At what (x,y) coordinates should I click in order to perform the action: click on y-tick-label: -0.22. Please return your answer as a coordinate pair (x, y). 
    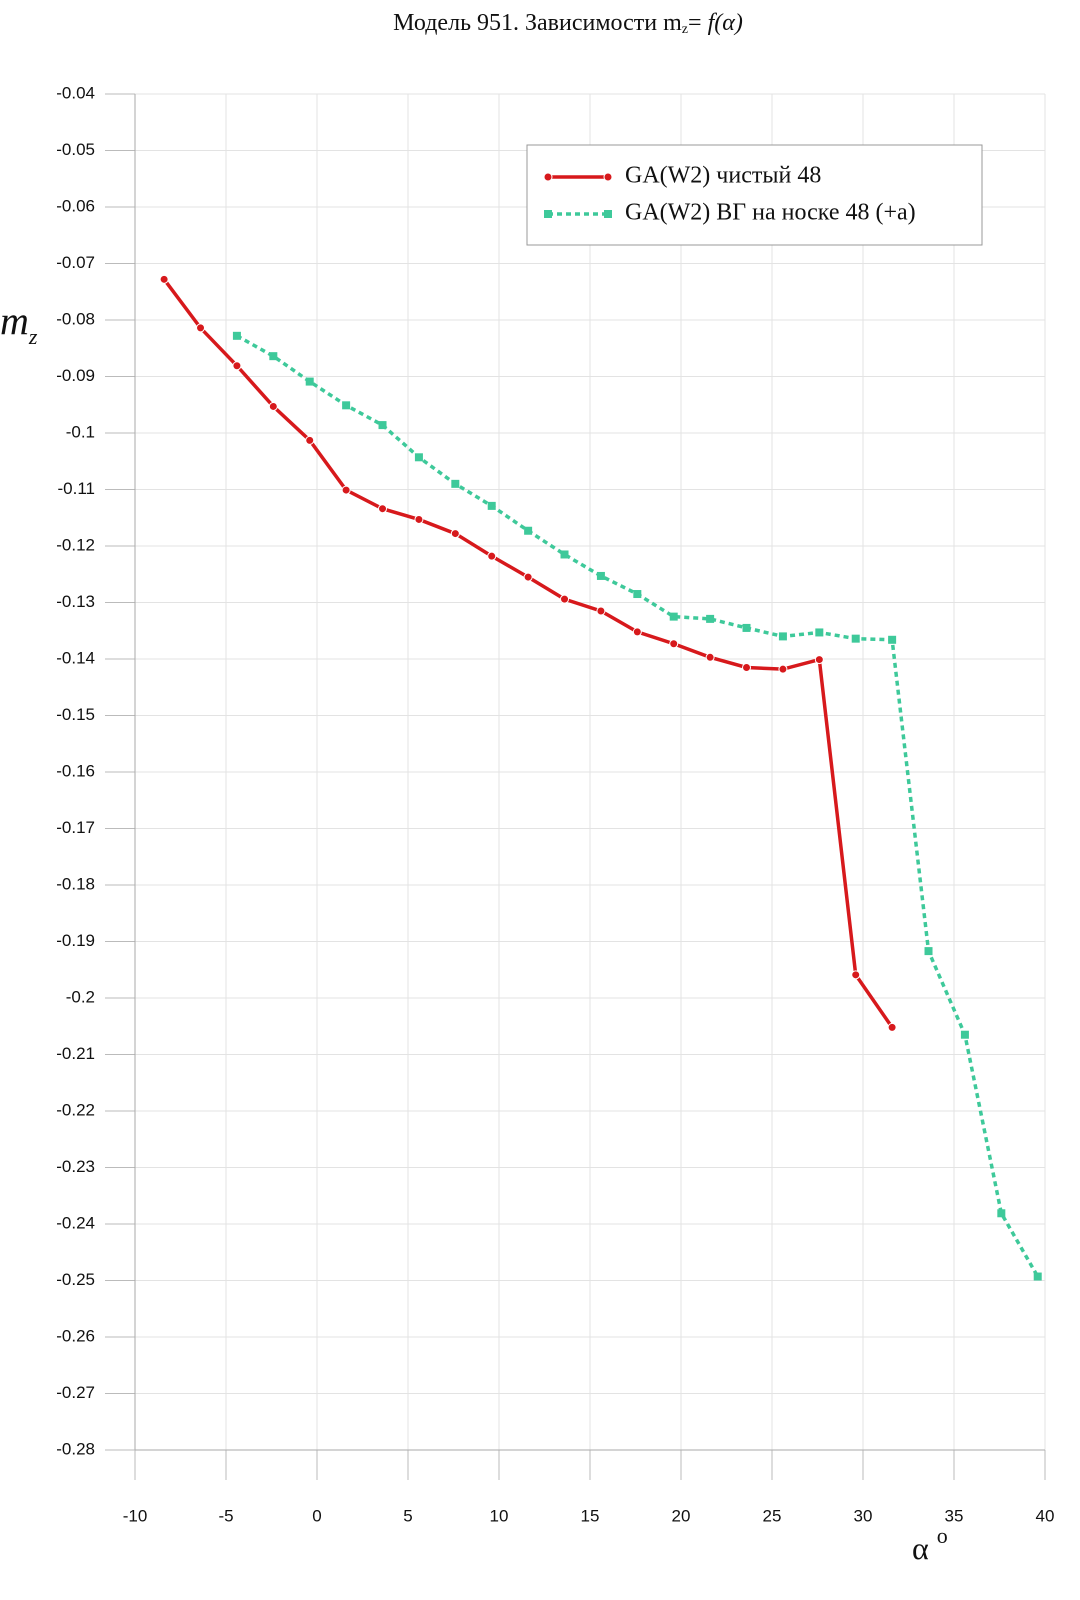
    Looking at the image, I should click on (75, 1109).